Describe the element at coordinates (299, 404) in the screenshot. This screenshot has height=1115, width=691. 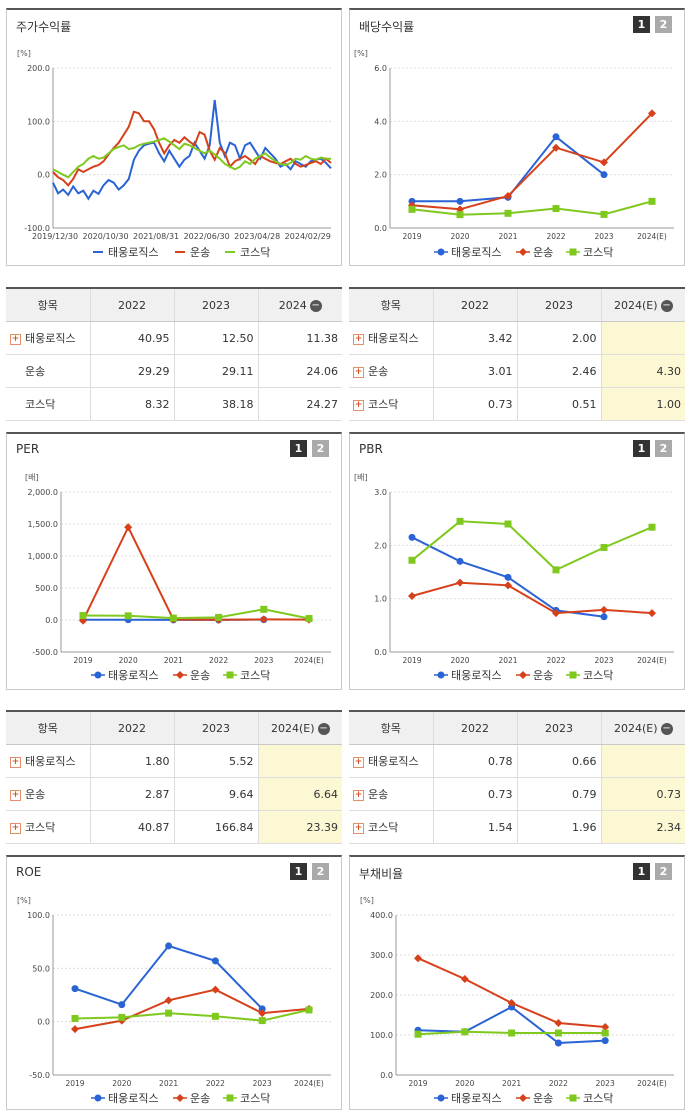
I see `table-cell: 24.27` at that location.